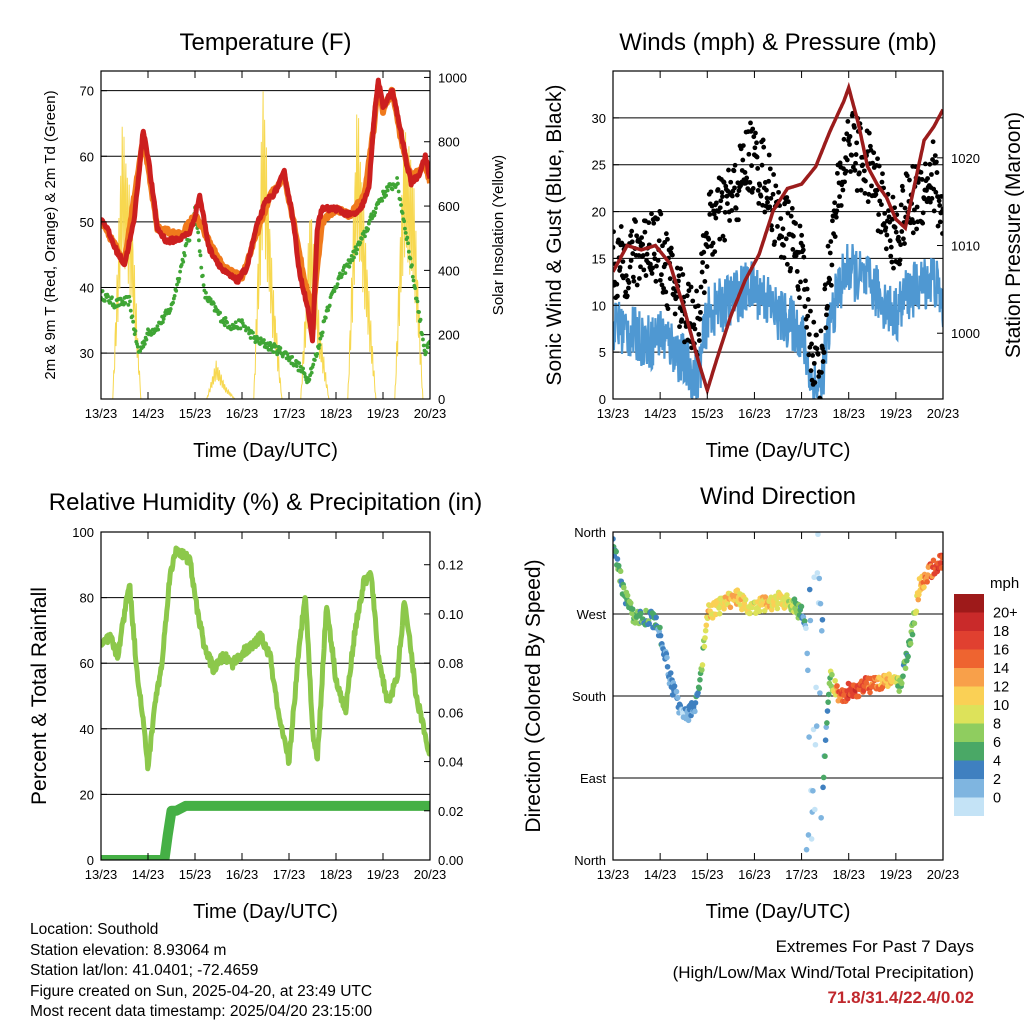 This screenshot has width=1024, height=1024. What do you see at coordinates (449, 270) in the screenshot?
I see `y-right-tick-label: 400` at bounding box center [449, 270].